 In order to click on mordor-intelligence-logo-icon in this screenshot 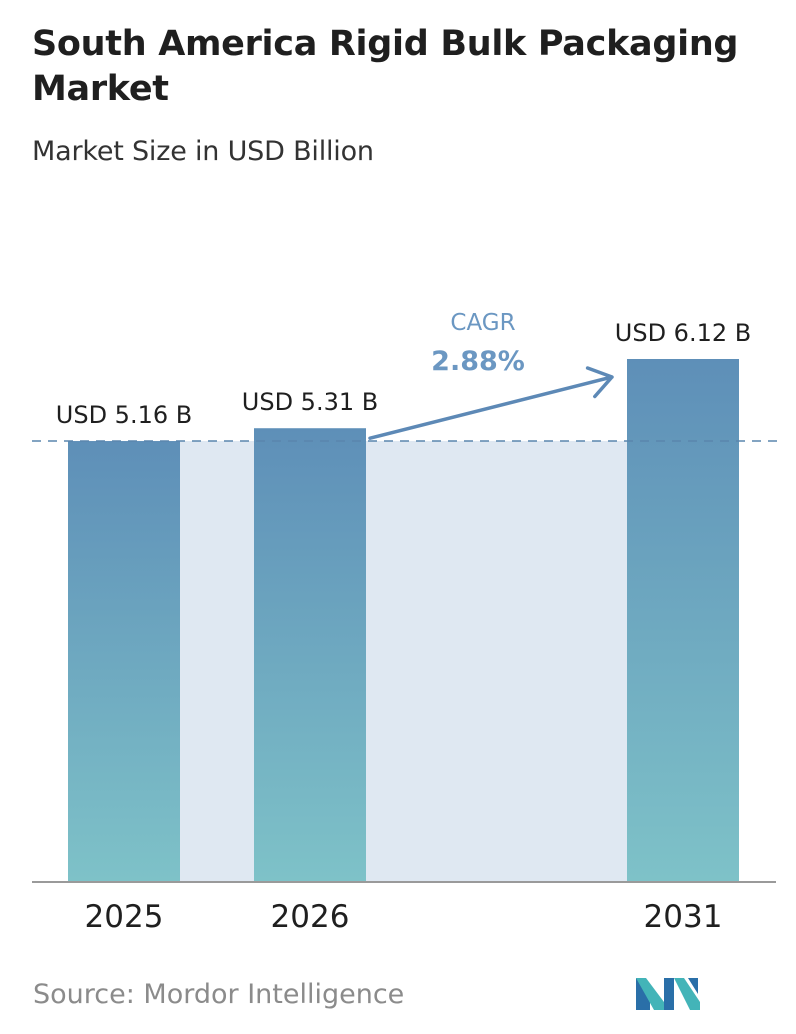, I will do `click(668, 994)`.